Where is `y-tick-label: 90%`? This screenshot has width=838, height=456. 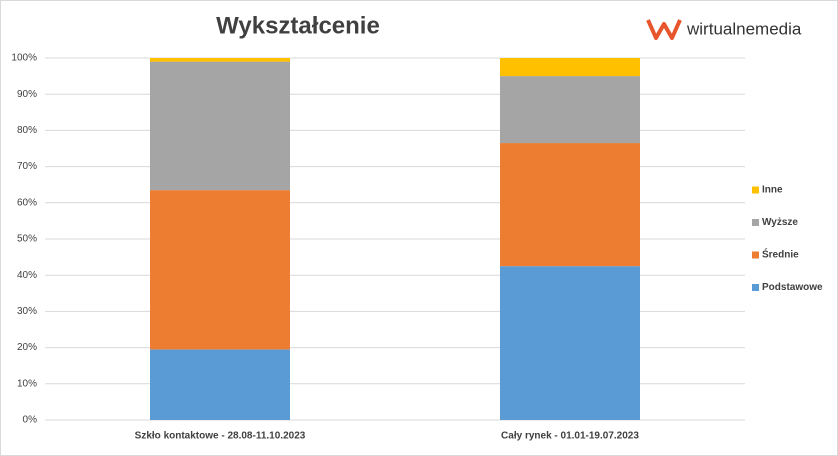
y-tick-label: 90% is located at coordinates (27, 94).